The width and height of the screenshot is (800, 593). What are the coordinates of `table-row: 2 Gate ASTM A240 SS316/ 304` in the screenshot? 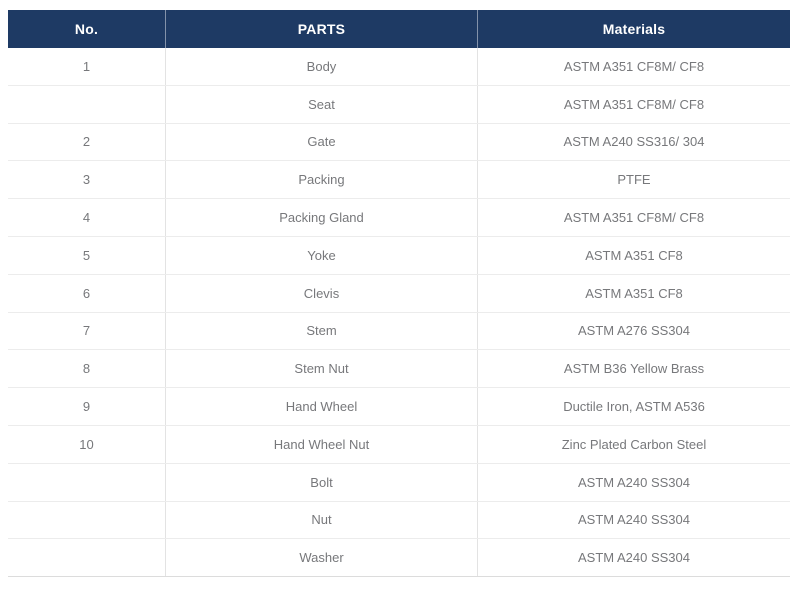 It's located at (399, 142).